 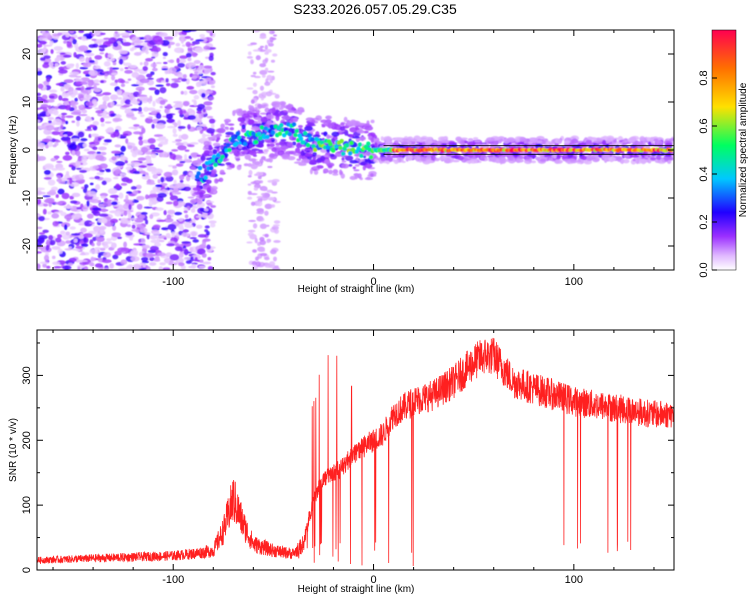 I want to click on figure-title: S233.2026.057.05.29.C35, so click(x=375, y=9).